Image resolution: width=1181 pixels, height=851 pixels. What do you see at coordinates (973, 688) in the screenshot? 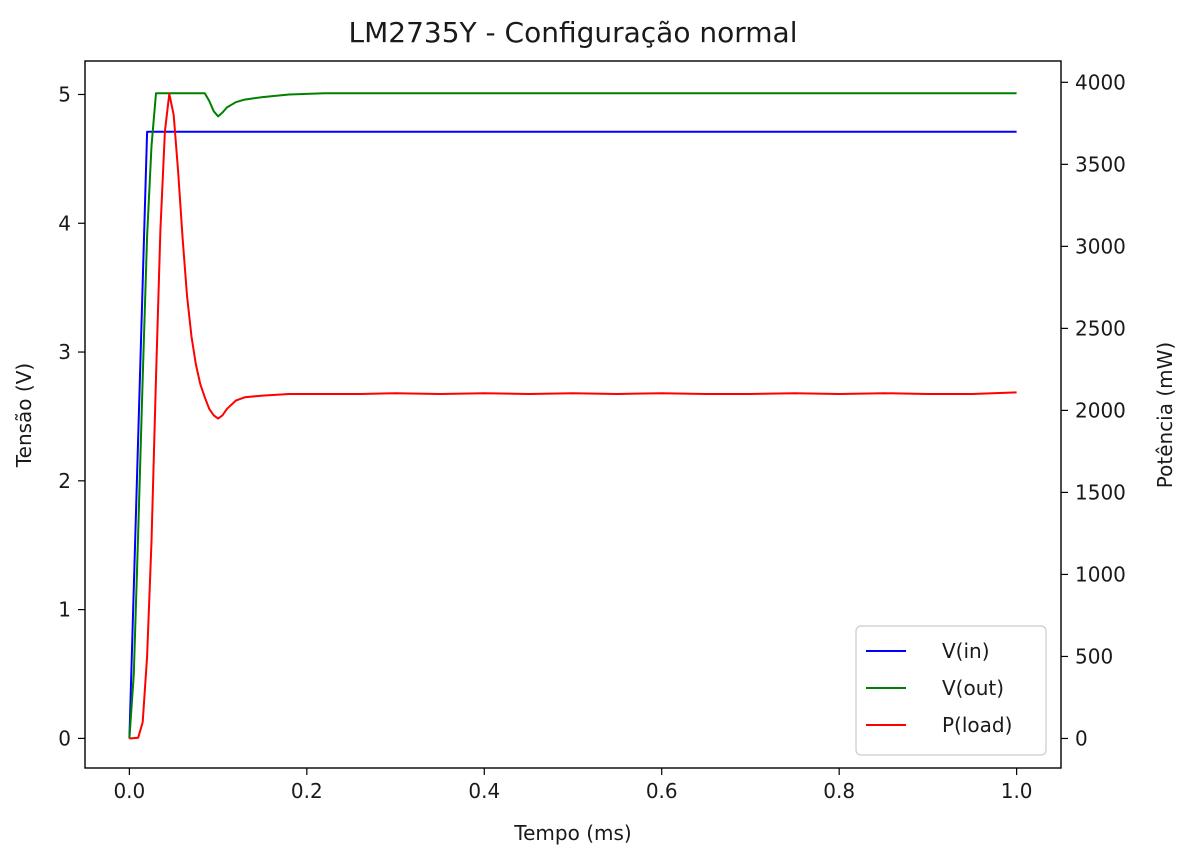
I see `legend-label: V(out)` at bounding box center [973, 688].